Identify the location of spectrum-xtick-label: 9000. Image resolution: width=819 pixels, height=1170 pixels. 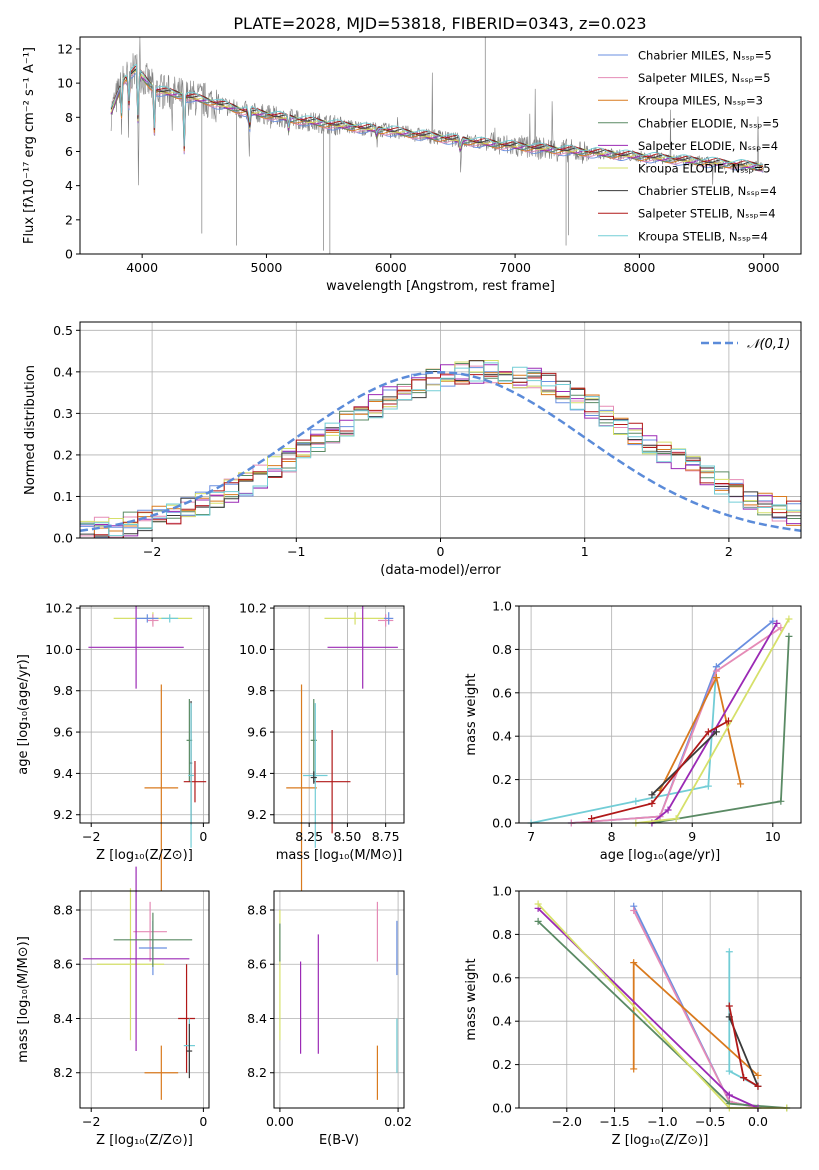
(764, 267).